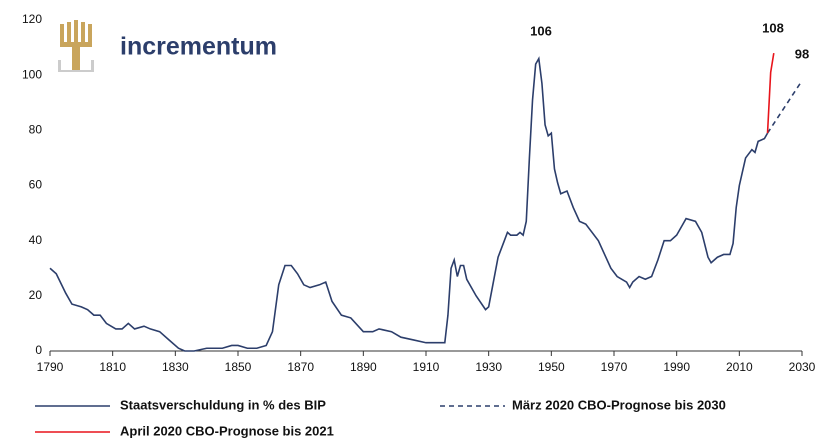  What do you see at coordinates (36, 240) in the screenshot?
I see `y-tick-label: 40` at bounding box center [36, 240].